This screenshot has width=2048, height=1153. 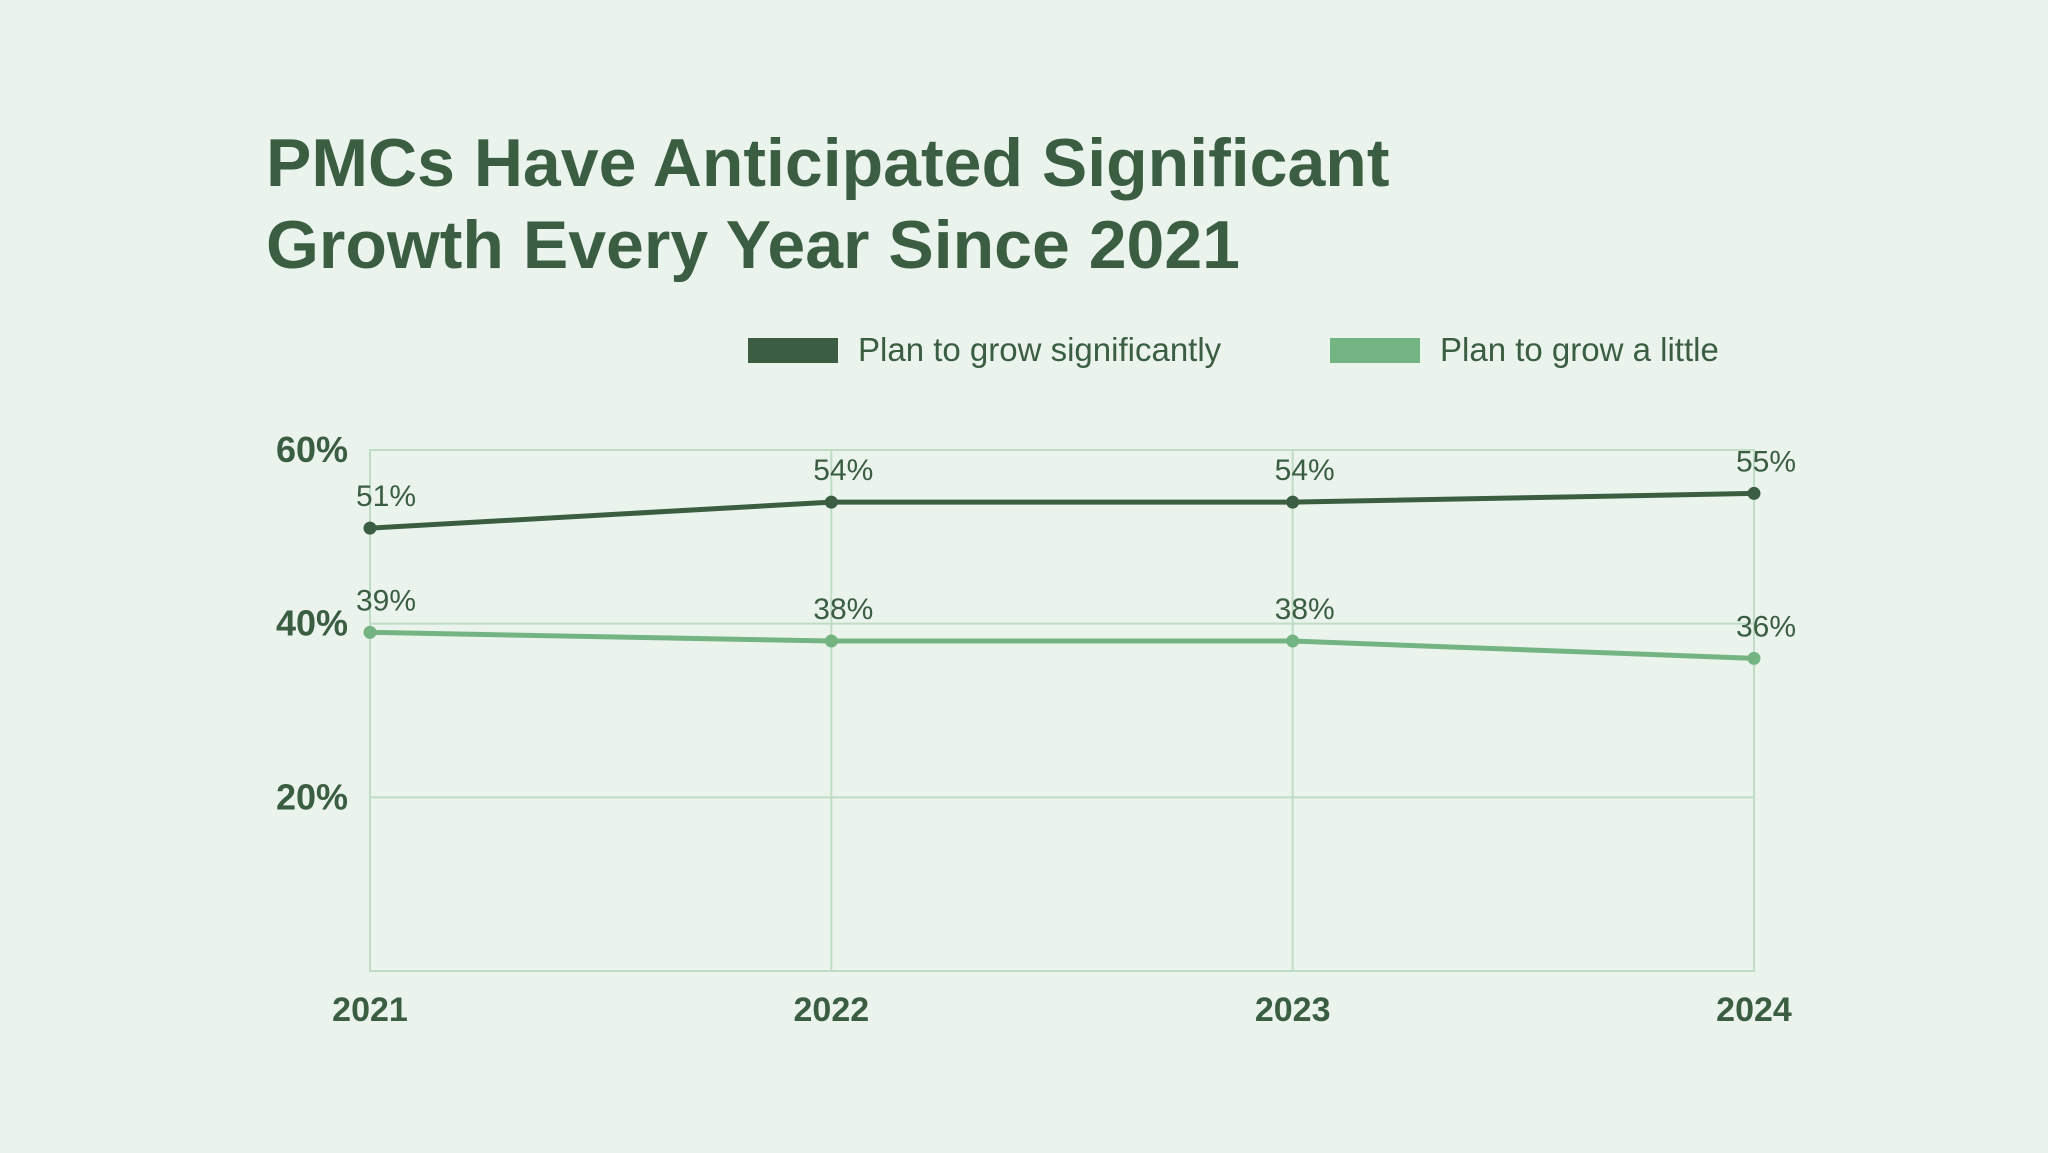 I want to click on data-label: 55%, so click(x=1766, y=461).